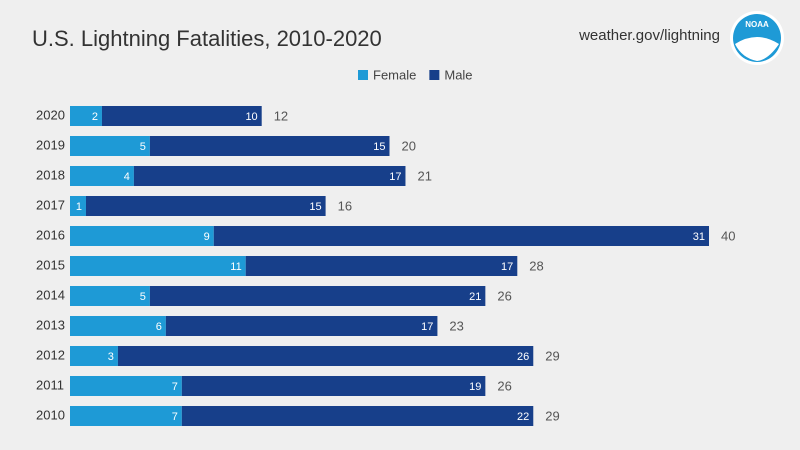  I want to click on total-label: 40, so click(728, 235).